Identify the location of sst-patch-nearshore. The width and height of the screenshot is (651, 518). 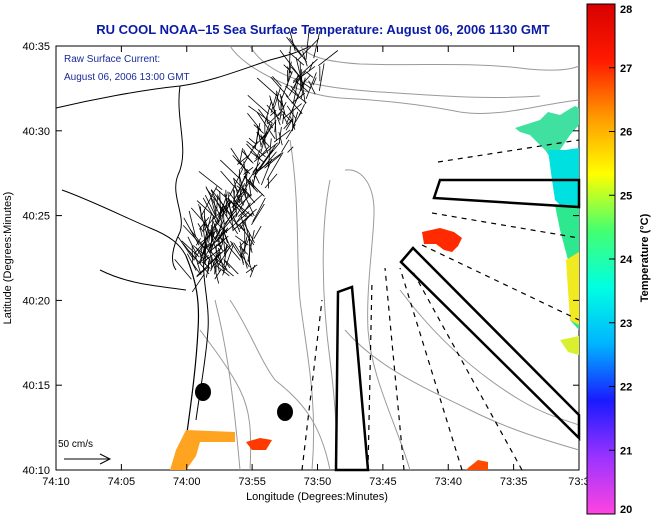
(202, 450).